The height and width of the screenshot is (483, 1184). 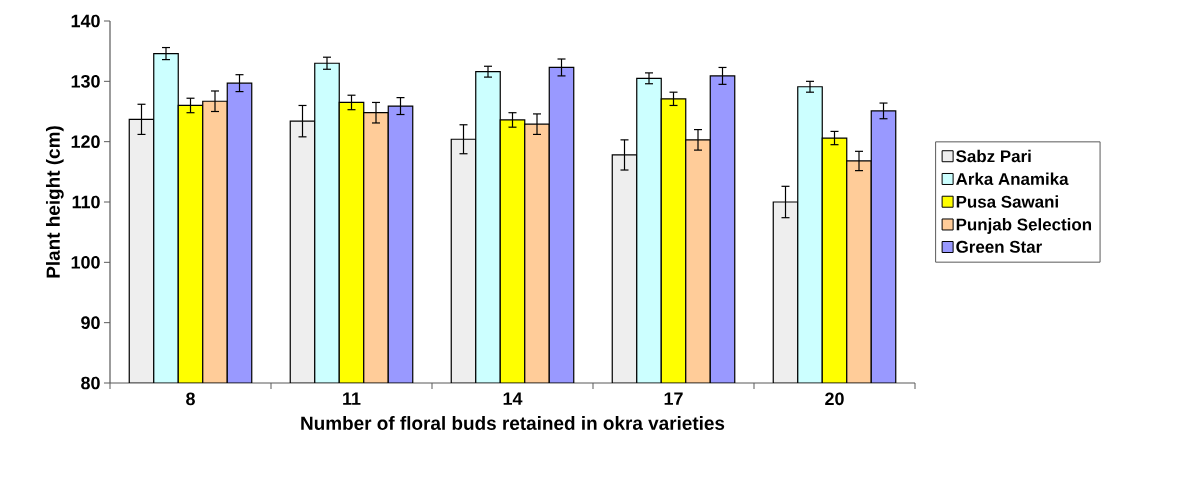 I want to click on x-axis-title: Number of floral buds retained in okra varieties, so click(x=513, y=423).